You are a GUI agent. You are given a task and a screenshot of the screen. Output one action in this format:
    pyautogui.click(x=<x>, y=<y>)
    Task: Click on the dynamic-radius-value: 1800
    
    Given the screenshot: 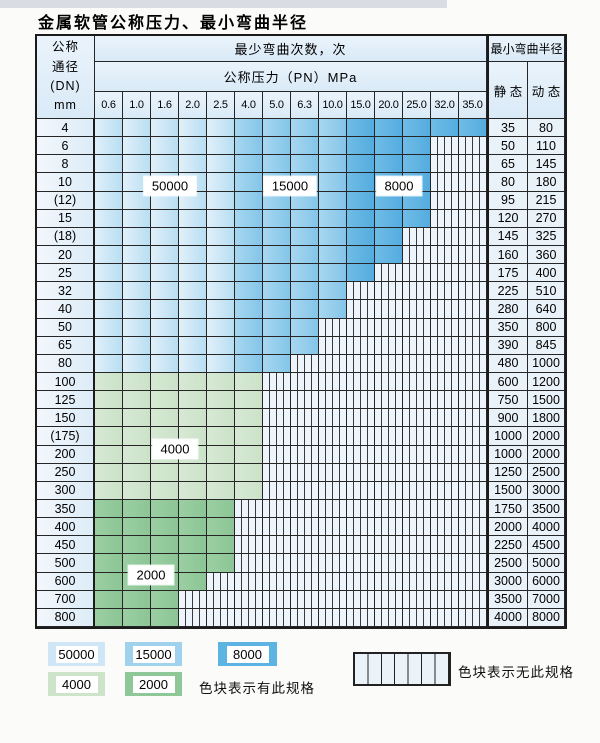 What is the action you would take?
    pyautogui.click(x=546, y=418)
    